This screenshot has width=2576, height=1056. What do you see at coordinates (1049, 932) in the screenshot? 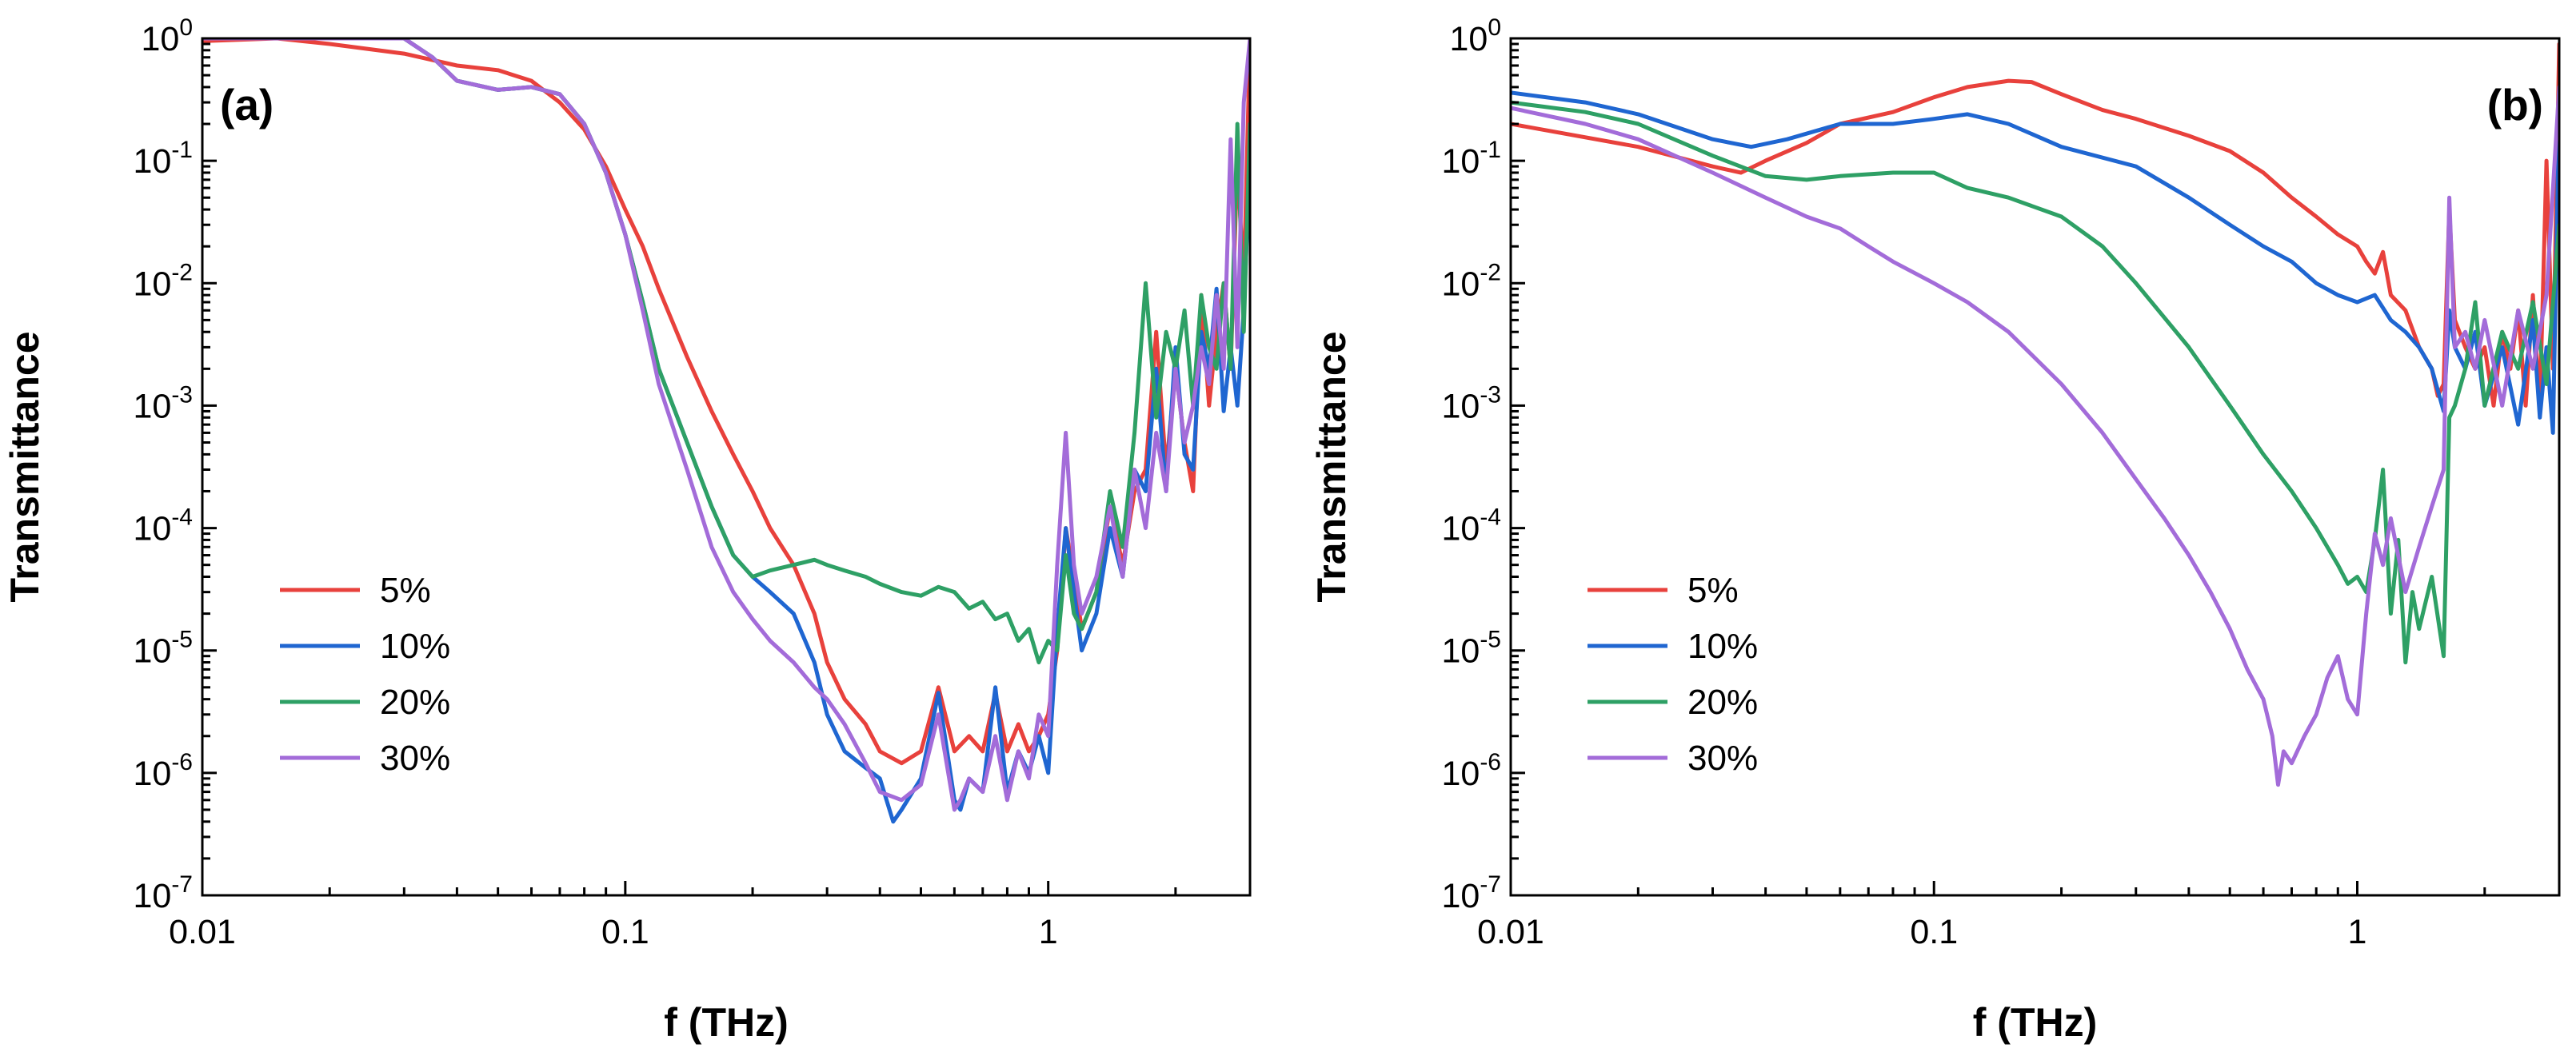
I see `panel-a-x-tick-label: 1` at bounding box center [1049, 932].